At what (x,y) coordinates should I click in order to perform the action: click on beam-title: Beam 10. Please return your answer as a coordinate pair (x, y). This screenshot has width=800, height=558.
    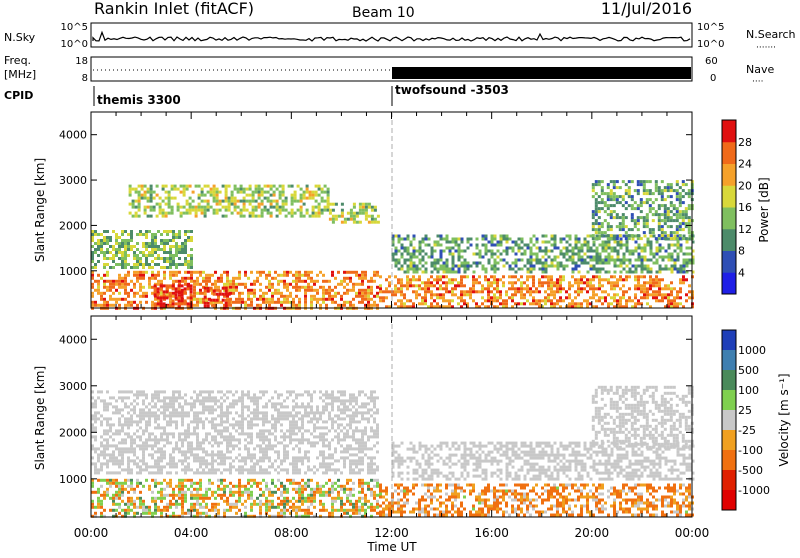
    Looking at the image, I should click on (383, 13).